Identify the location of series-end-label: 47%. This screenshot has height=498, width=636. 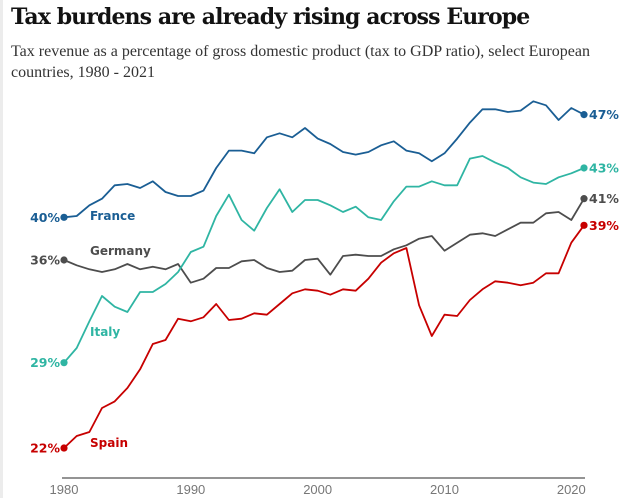
(604, 114).